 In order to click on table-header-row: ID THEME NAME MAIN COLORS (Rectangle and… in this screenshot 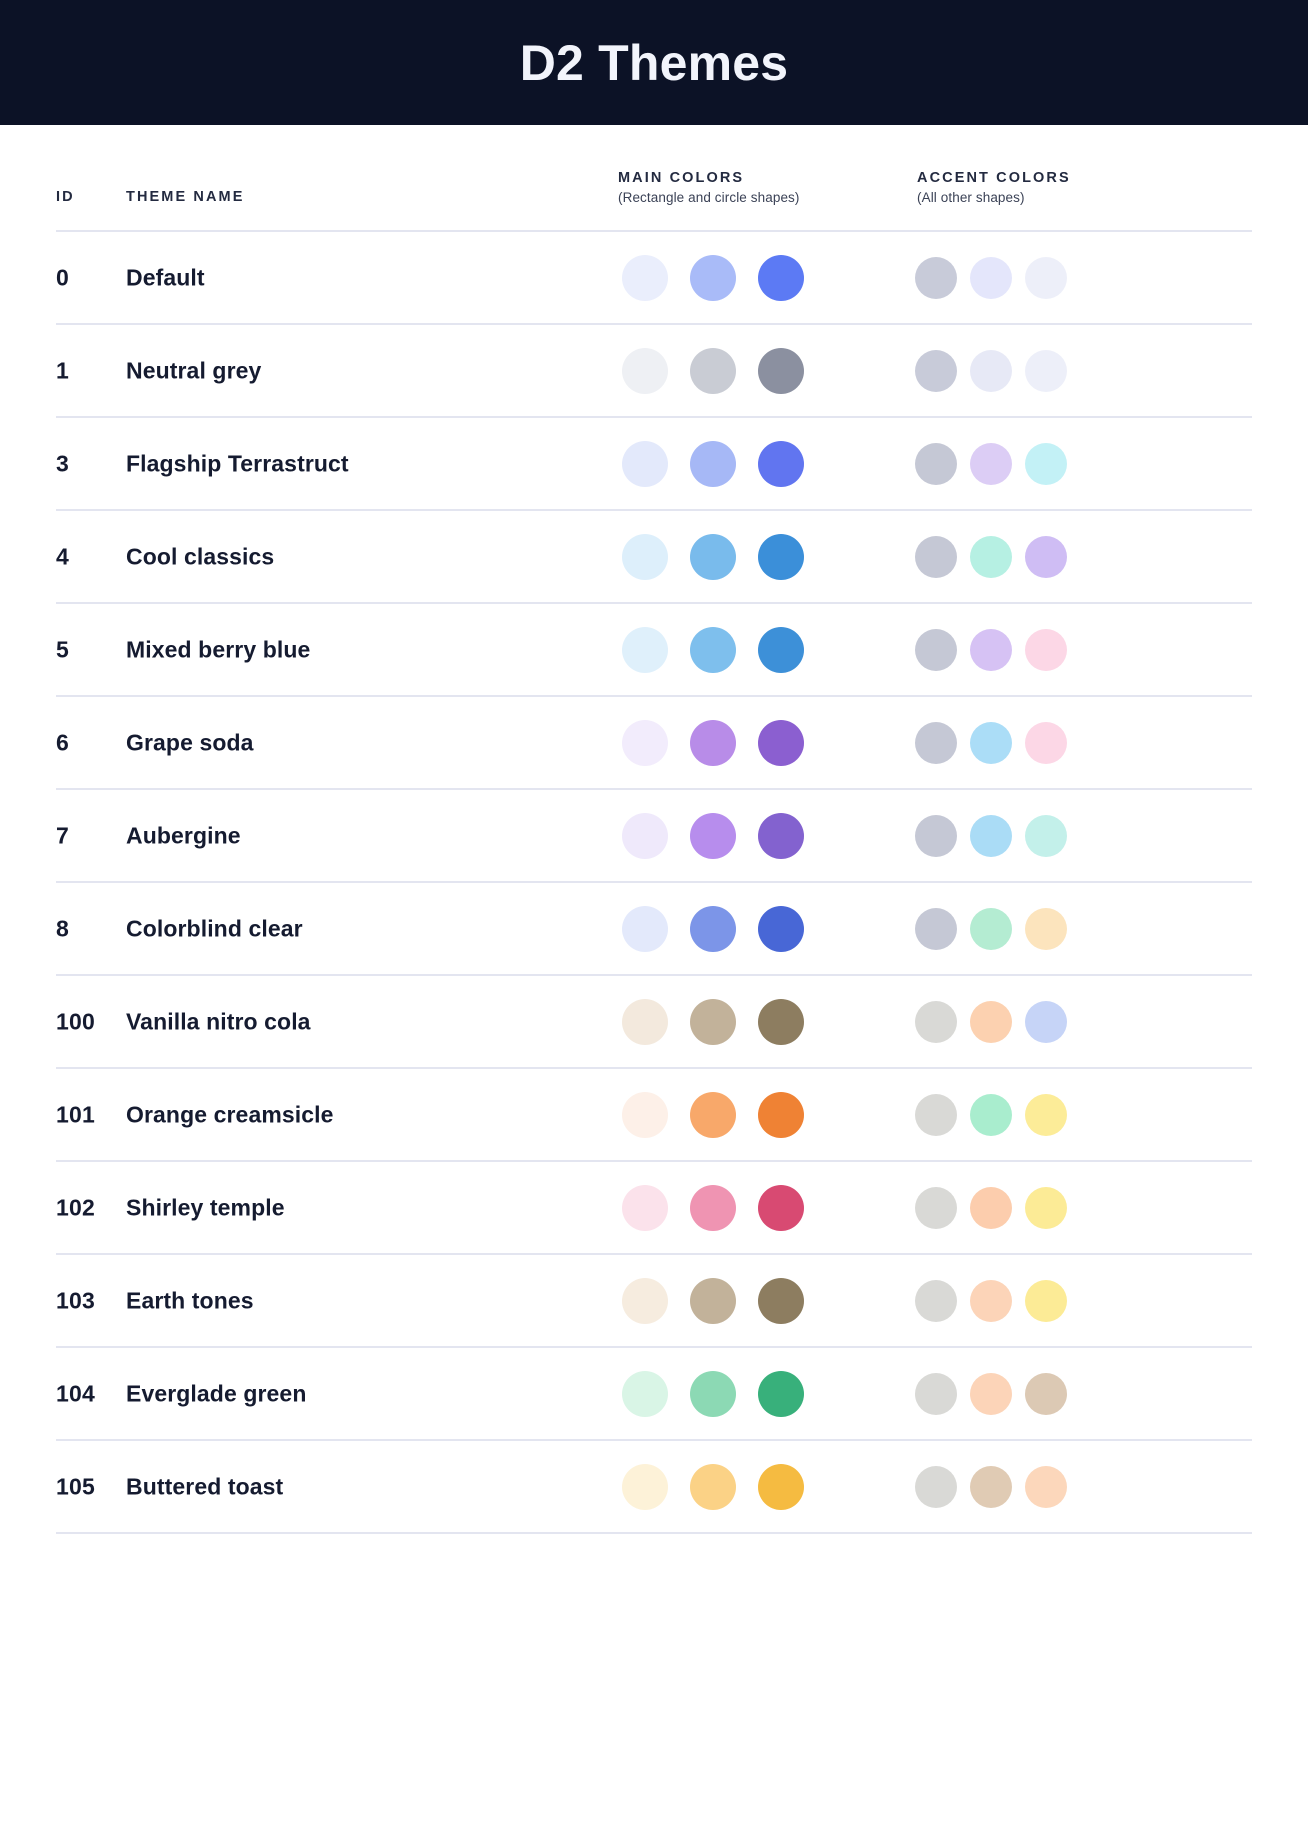, I will do `click(654, 177)`.